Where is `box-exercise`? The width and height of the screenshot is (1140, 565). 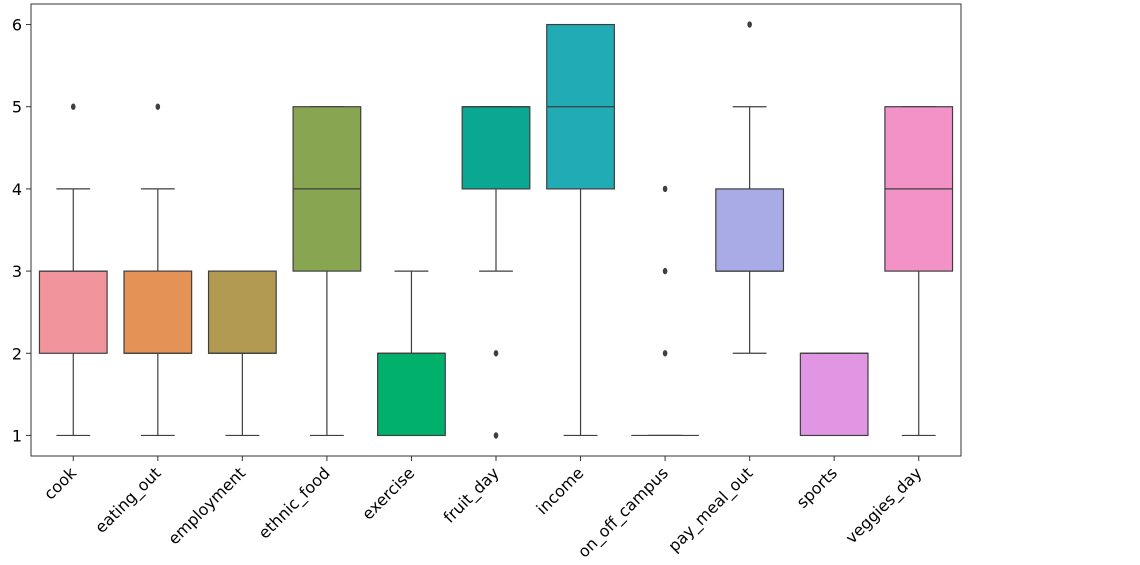
box-exercise is located at coordinates (411, 353).